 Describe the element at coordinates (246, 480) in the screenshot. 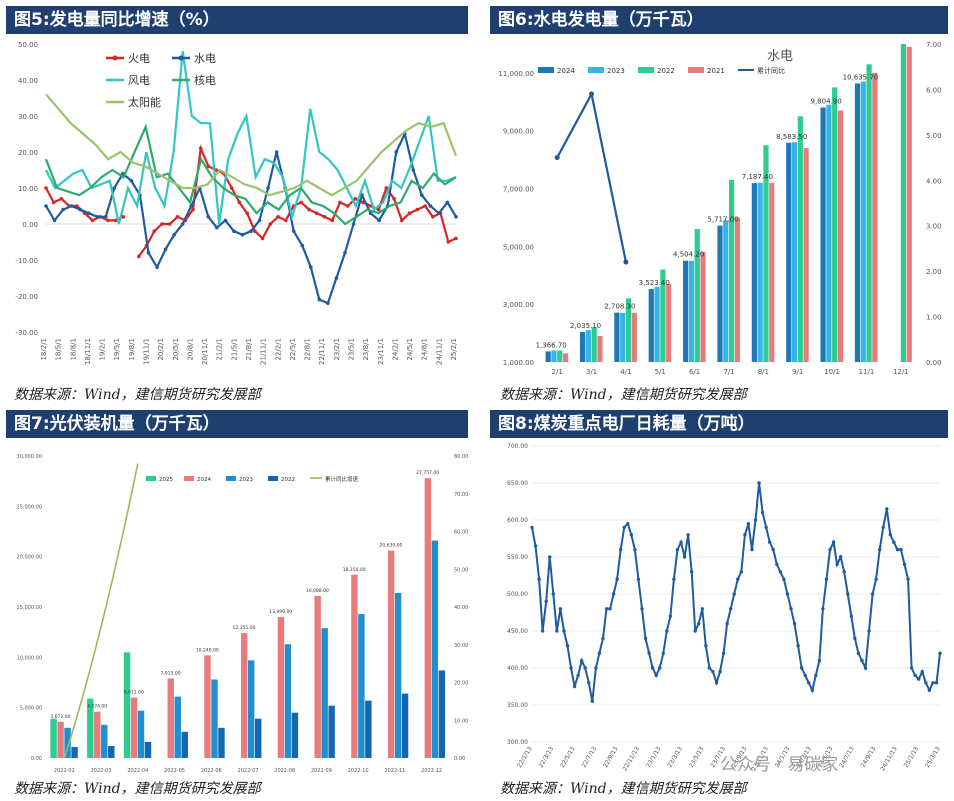

I see `legend-label: 2023` at that location.